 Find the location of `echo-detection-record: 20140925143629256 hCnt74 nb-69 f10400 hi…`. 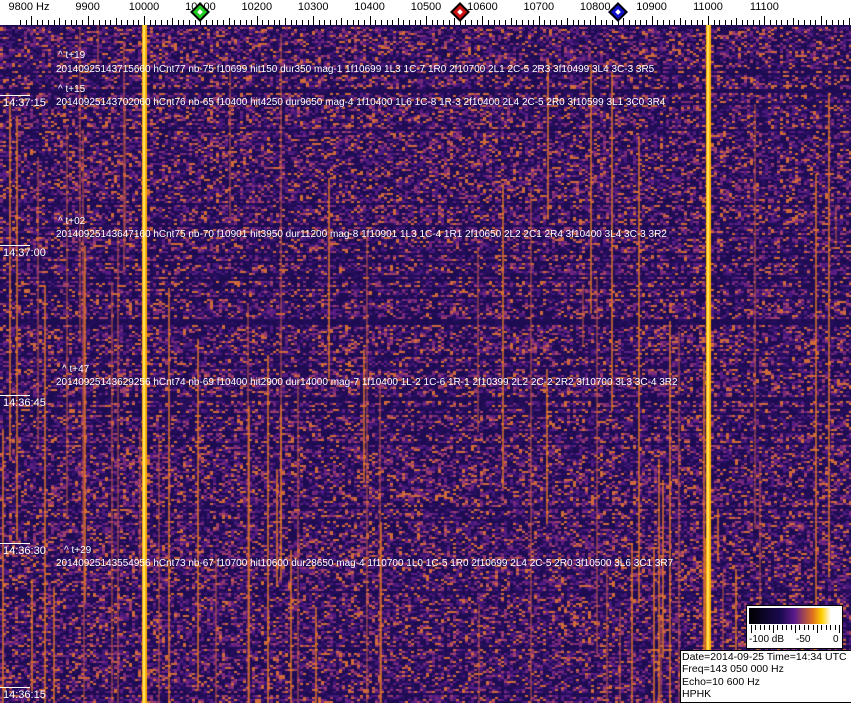

echo-detection-record: 20140925143629256 hCnt74 nb-69 f10400 hi… is located at coordinates (367, 382).